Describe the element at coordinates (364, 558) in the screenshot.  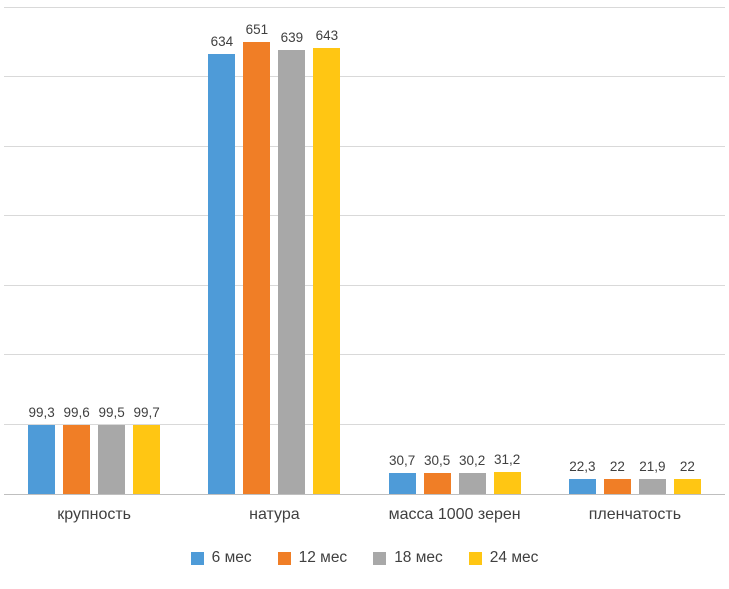
I see `legend: 6 мес 12 мес 18 мес 24 мес` at that location.